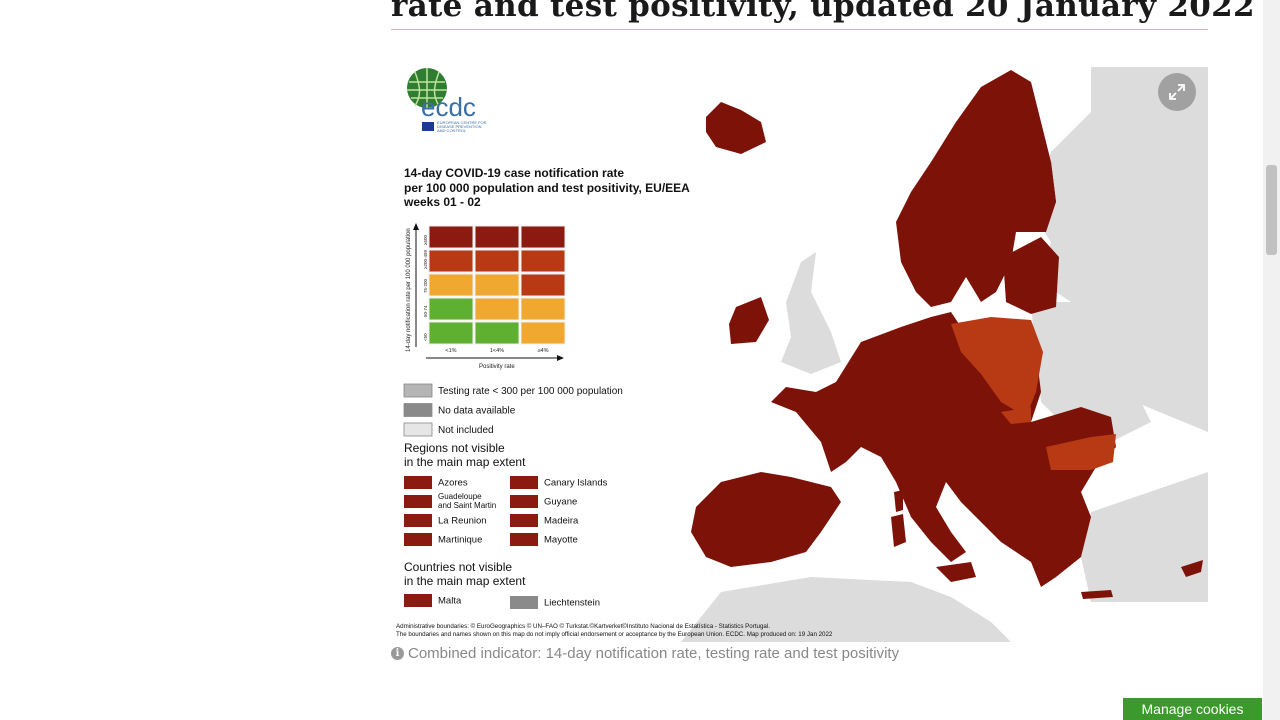  I want to click on region-label: La Reunion, so click(462, 521).